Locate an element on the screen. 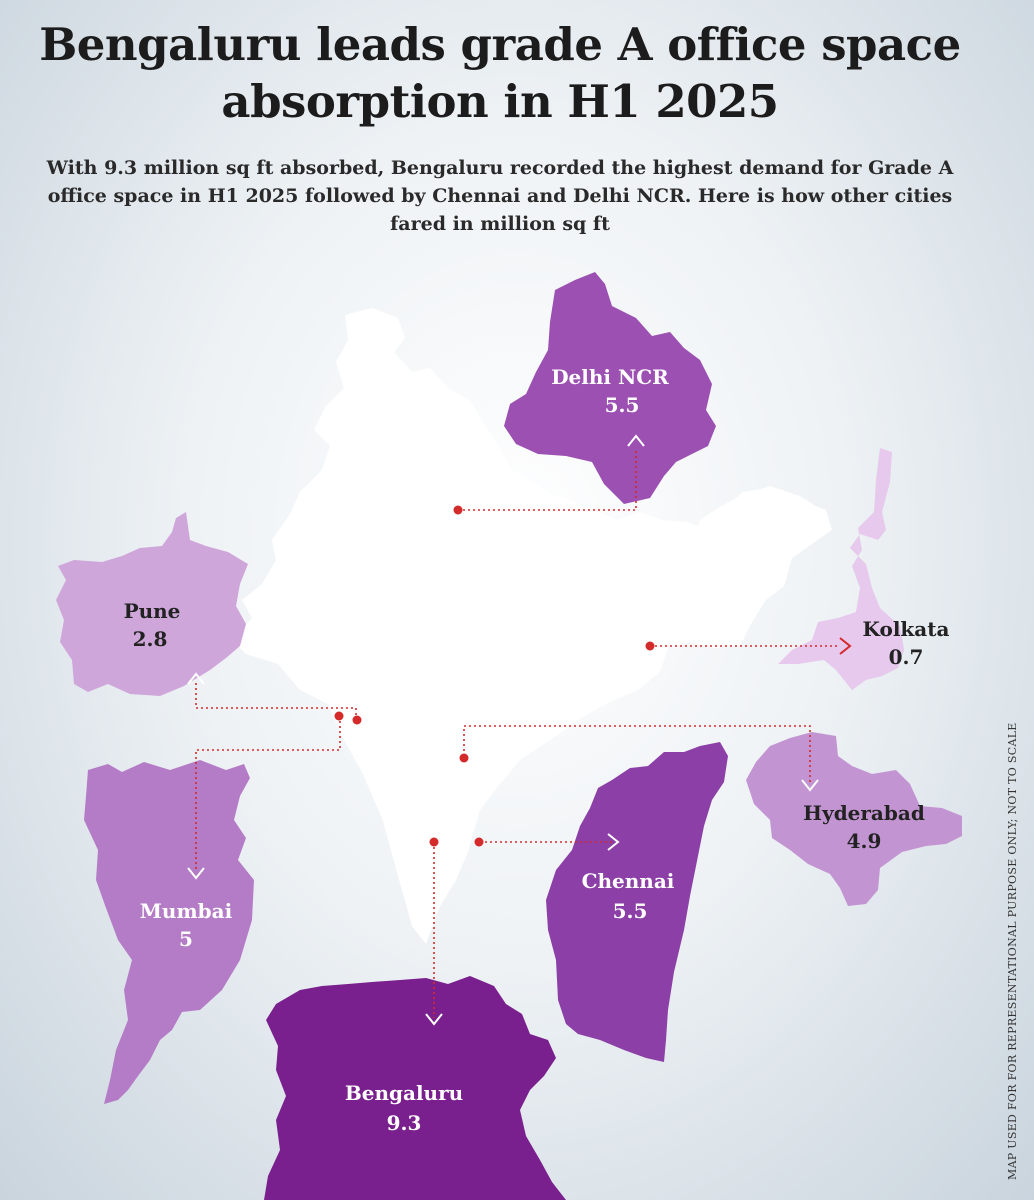  northeast-outline is located at coordinates (759, 563).